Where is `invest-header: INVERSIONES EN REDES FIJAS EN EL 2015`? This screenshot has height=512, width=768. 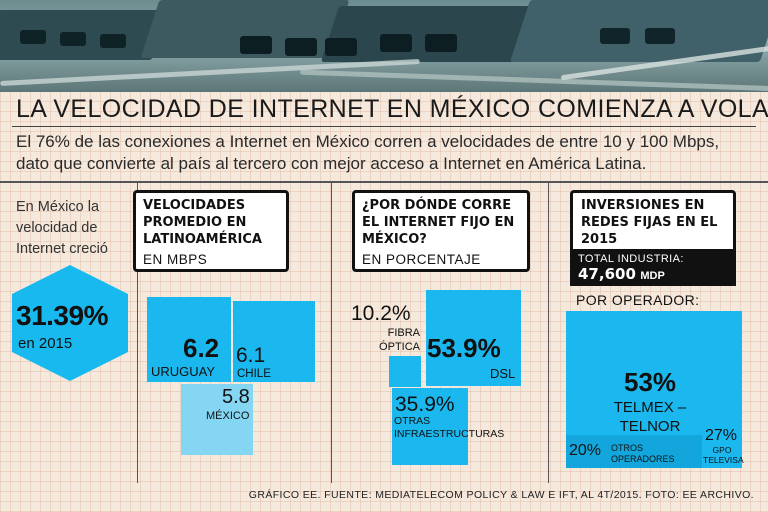
invest-header: INVERSIONES EN REDES FIJAS EN EL 2015 is located at coordinates (653, 221).